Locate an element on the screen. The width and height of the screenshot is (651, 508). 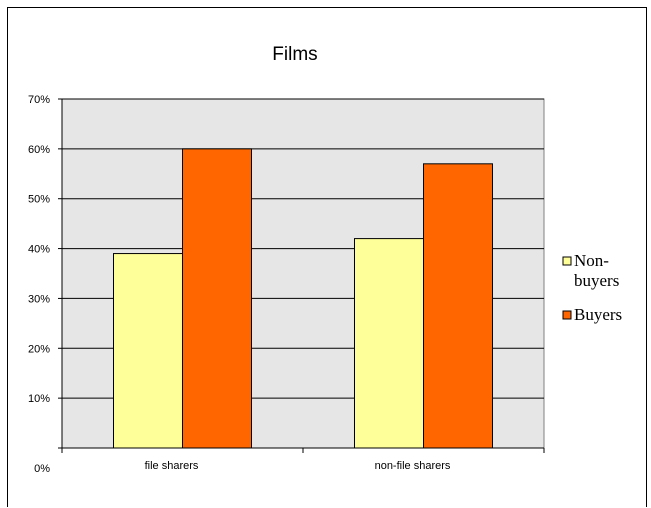
chart-title: Films is located at coordinates (294, 54).